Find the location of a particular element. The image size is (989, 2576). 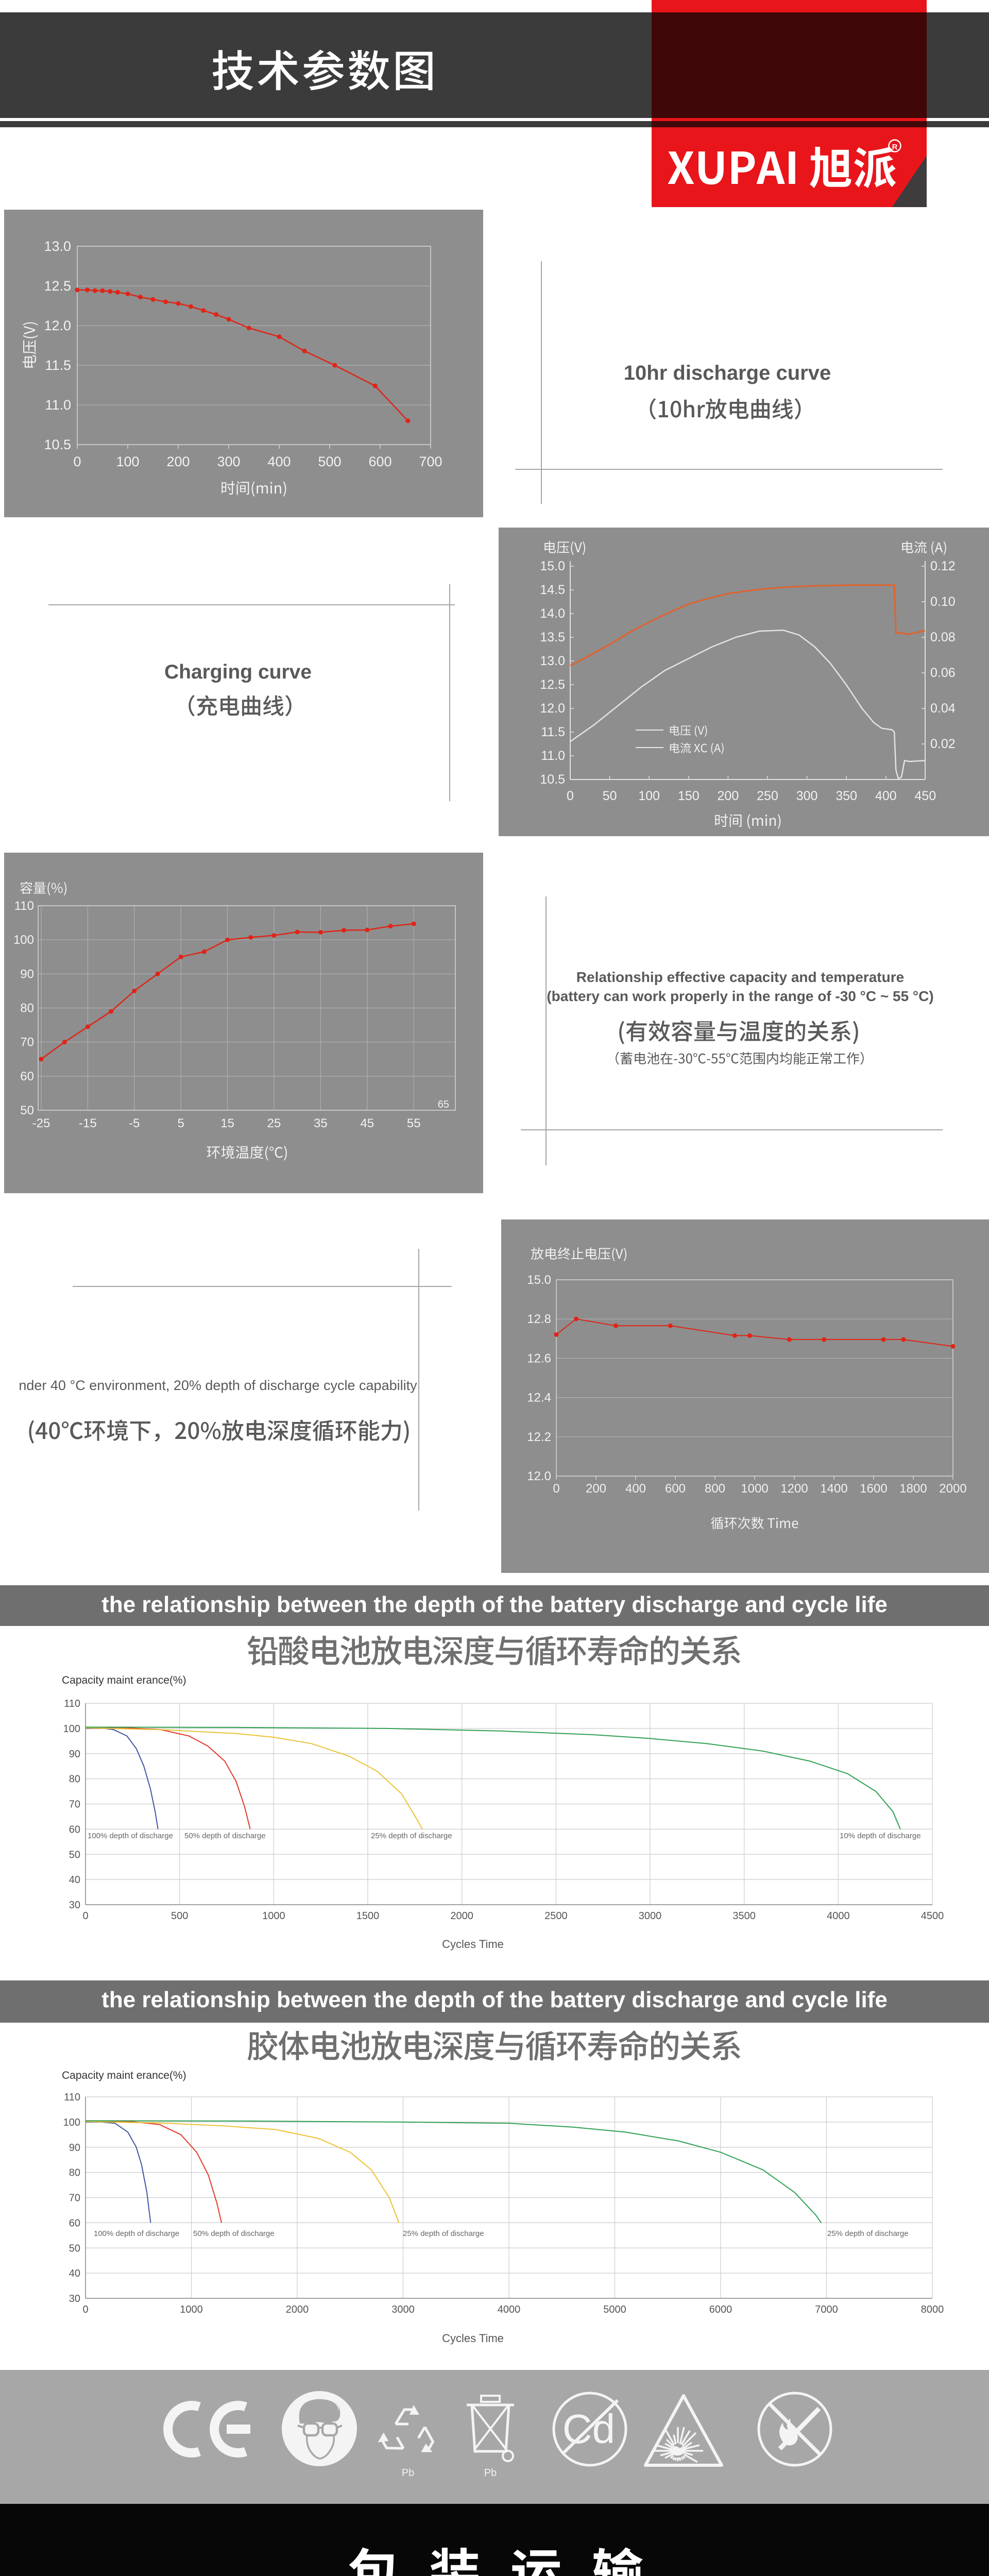

svg-text: -25 is located at coordinates (41, 1123).